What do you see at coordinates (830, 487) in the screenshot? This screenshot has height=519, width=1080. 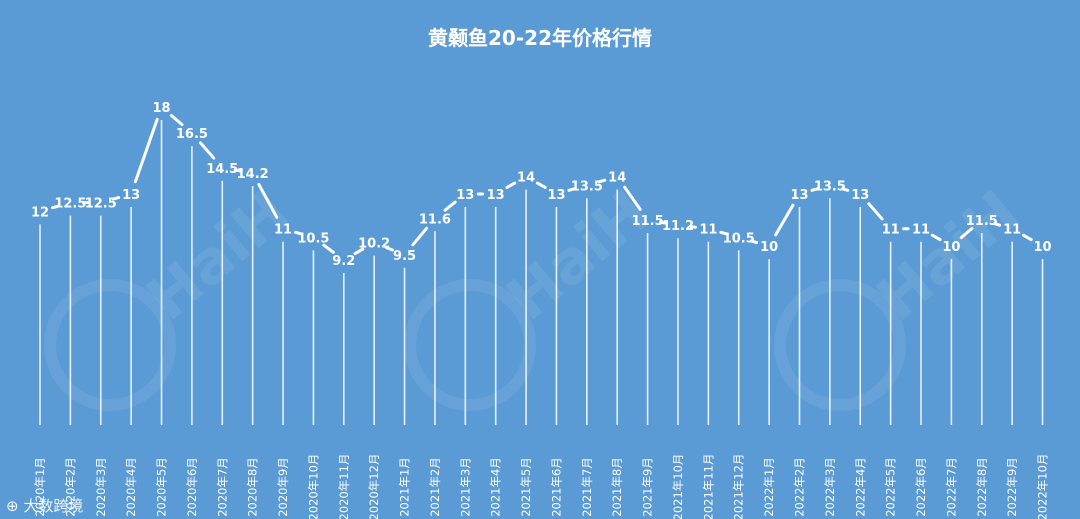 I see `category-label: 2022年3月` at bounding box center [830, 487].